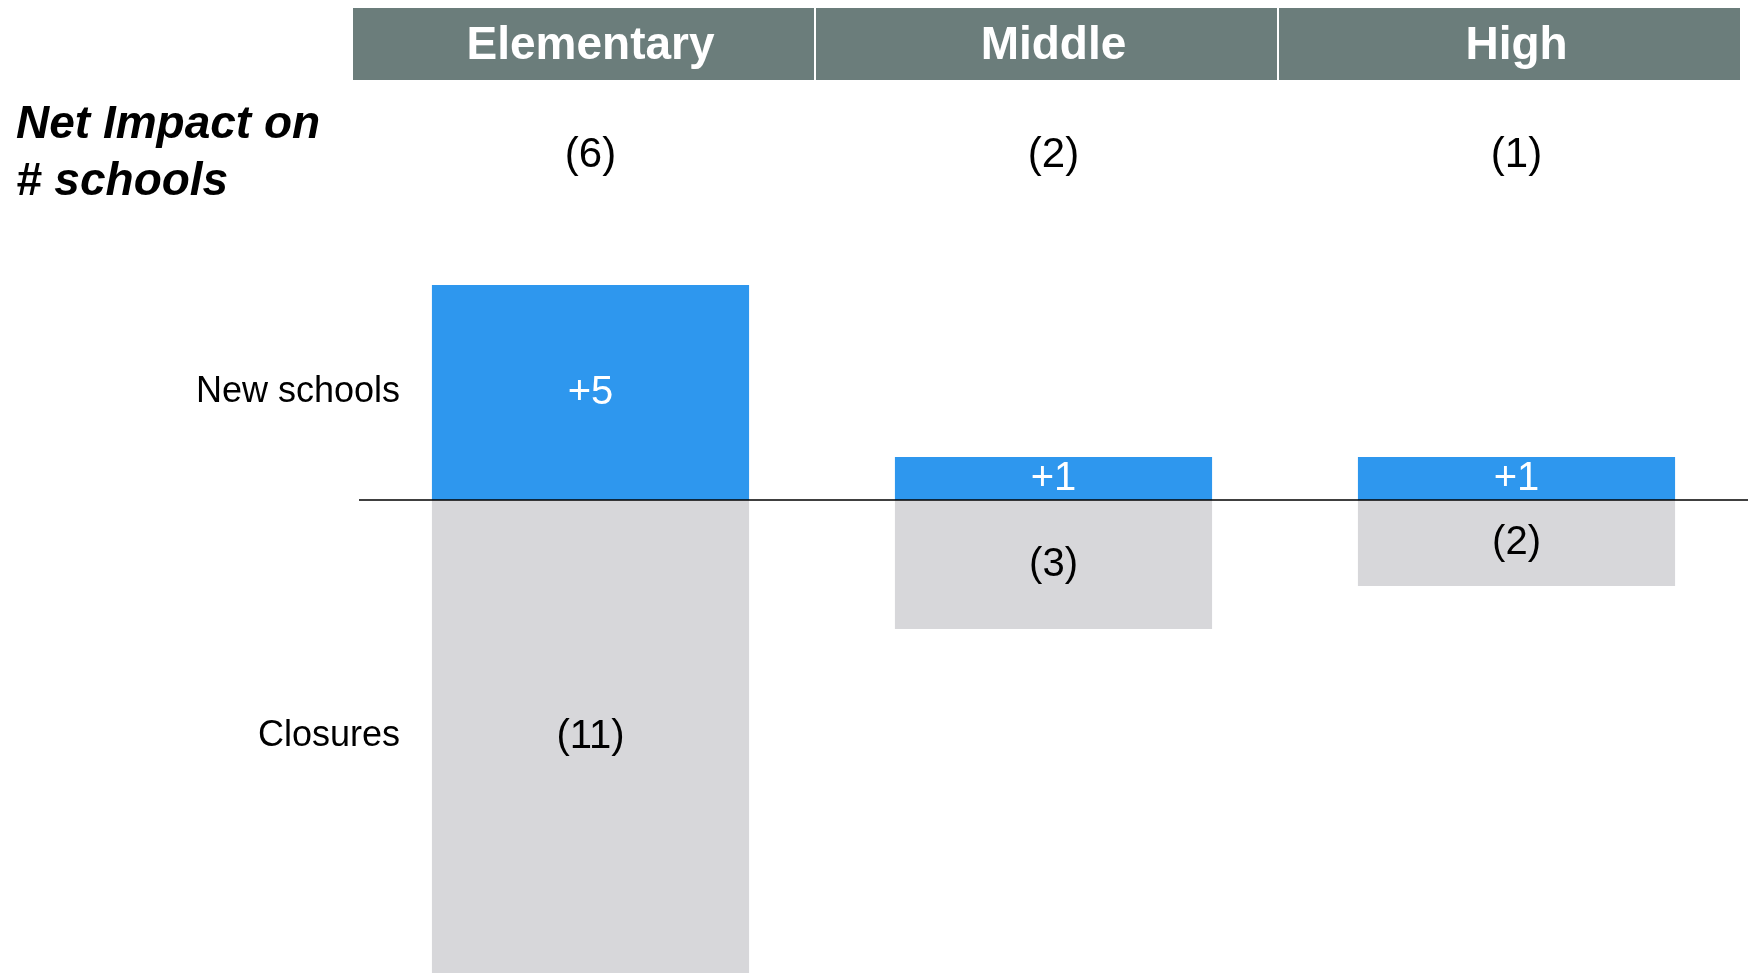 The width and height of the screenshot is (1748, 973). Describe the element at coordinates (590, 733) in the screenshot. I see `data-label: (11)` at that location.